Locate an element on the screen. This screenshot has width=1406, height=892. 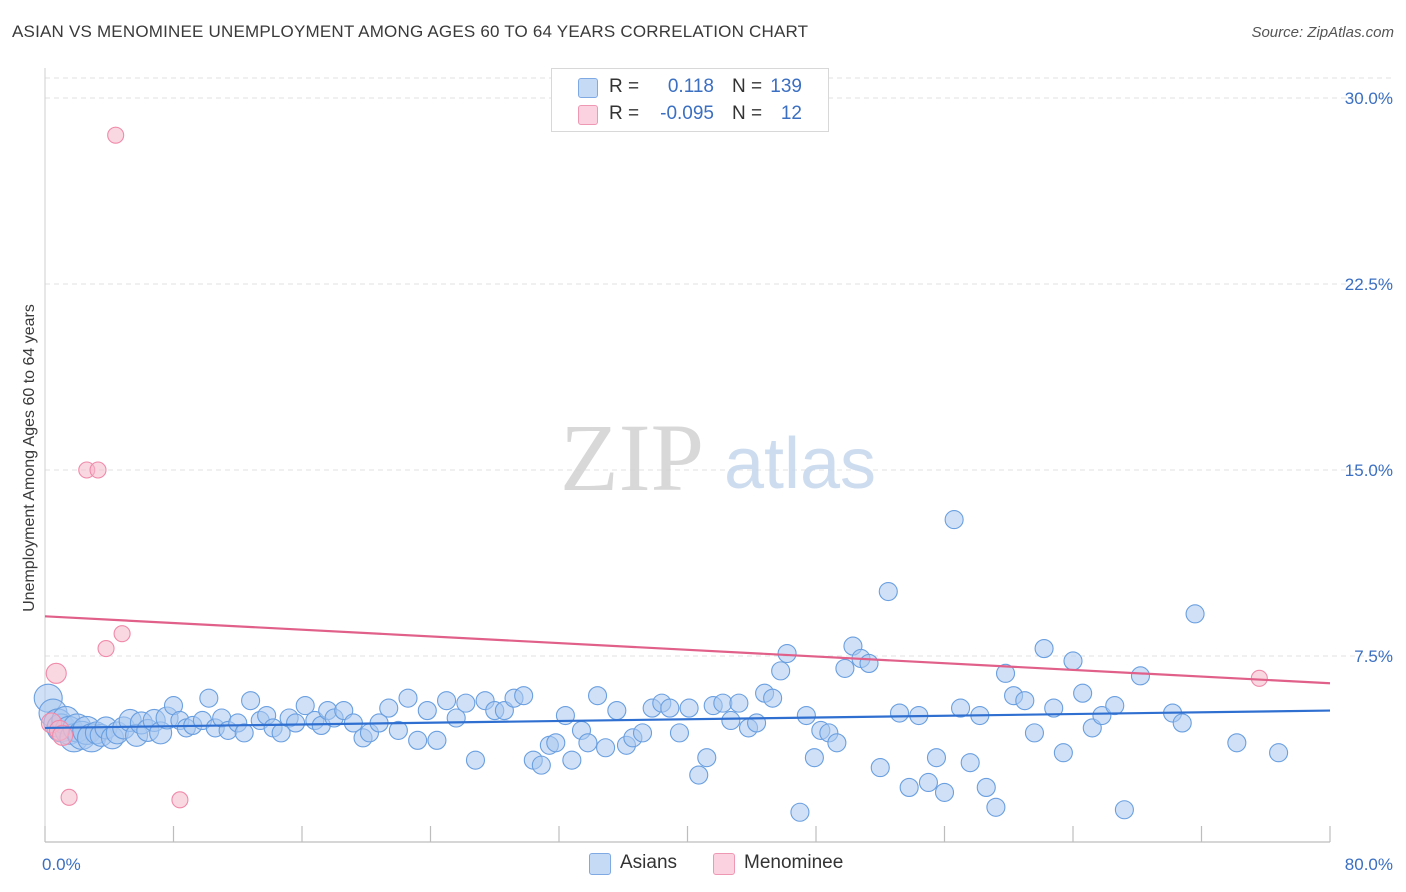
legend-row-asians: R = 0.118 N = 139 is located at coordinates (690, 87).